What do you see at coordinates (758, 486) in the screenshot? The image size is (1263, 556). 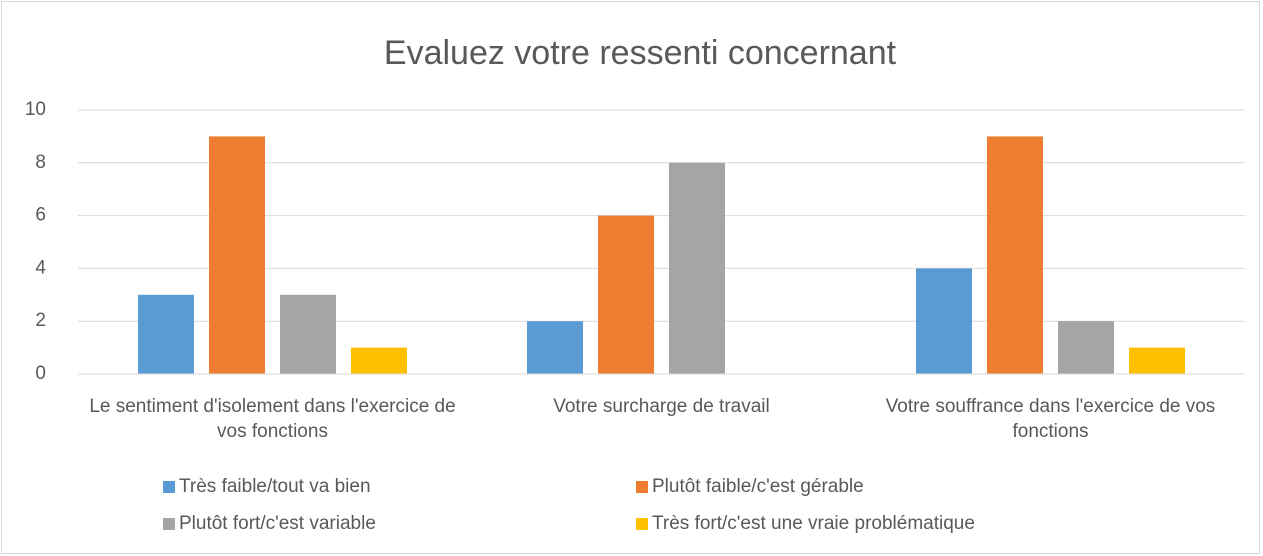 I see `legend-label: Plutôt faible/c'est gérable` at bounding box center [758, 486].